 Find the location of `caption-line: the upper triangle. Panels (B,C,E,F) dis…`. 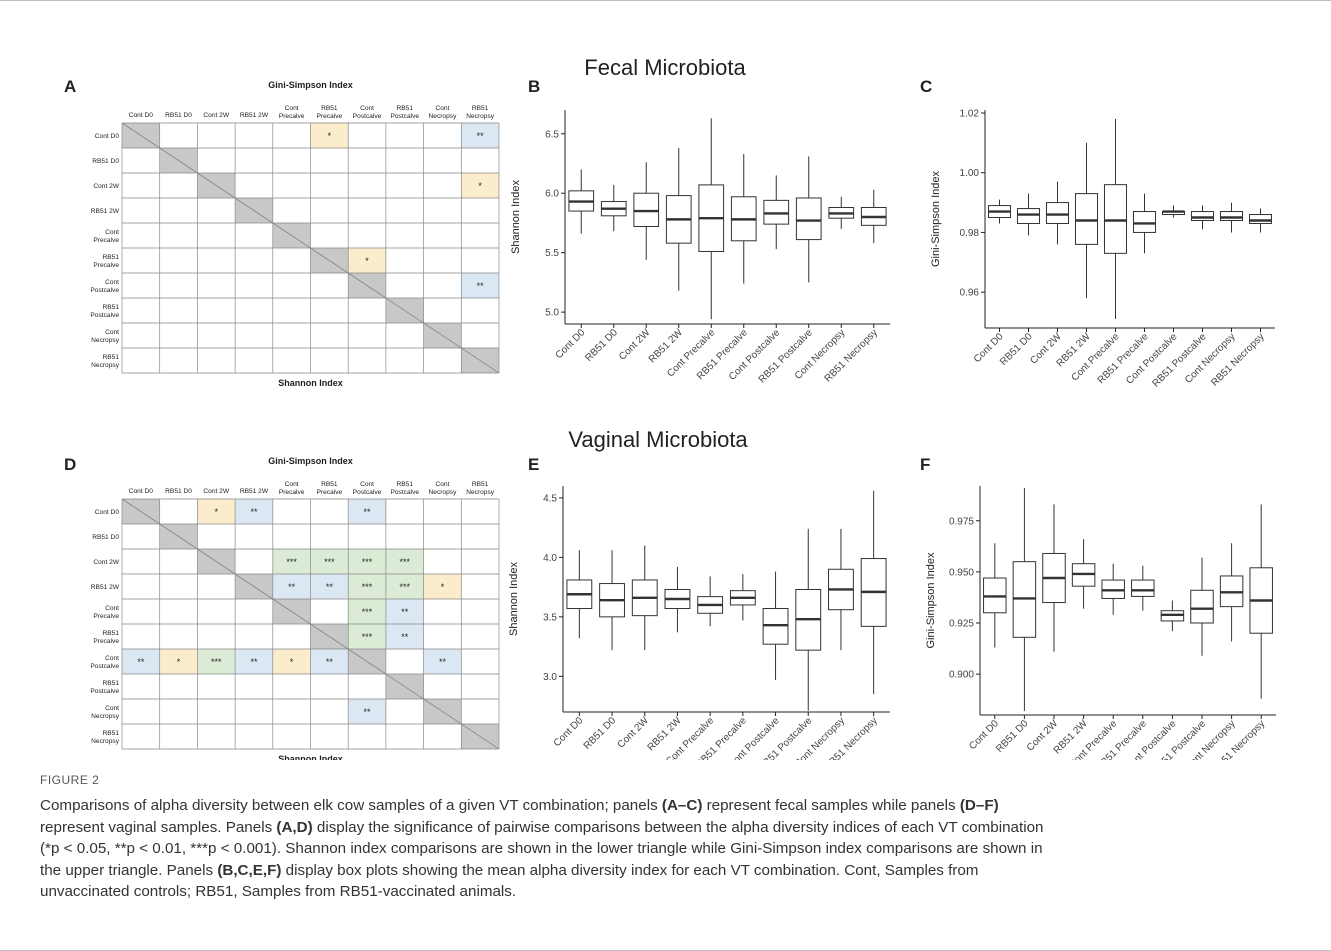

caption-line: the upper triangle. Panels (B,C,E,F) dis… is located at coordinates (509, 870).